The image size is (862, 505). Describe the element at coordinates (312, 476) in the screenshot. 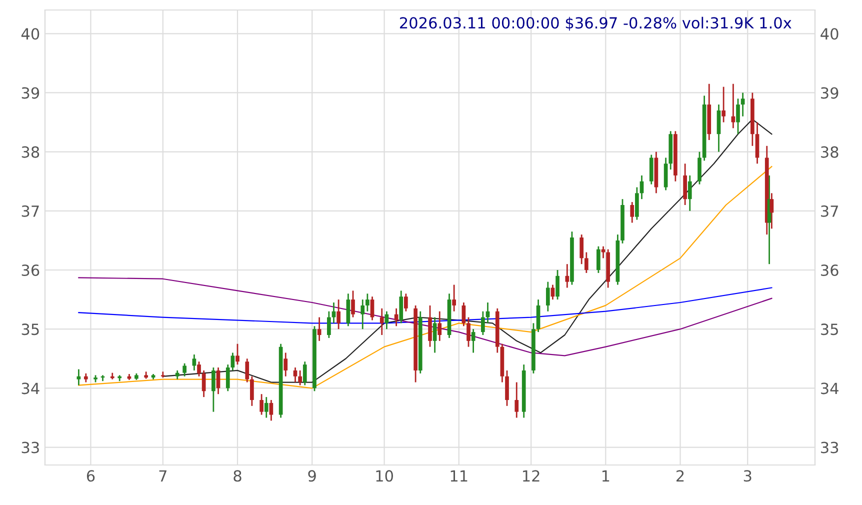

I see `x-tick-label: 9` at that location.